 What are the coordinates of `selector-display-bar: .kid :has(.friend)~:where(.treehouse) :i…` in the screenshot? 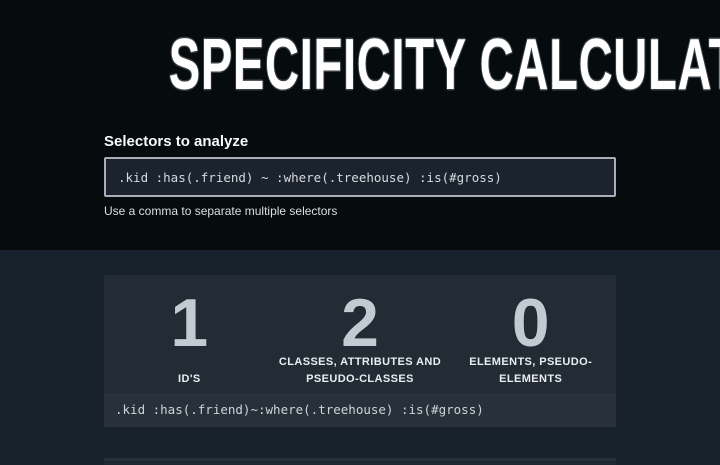 It's located at (360, 410).